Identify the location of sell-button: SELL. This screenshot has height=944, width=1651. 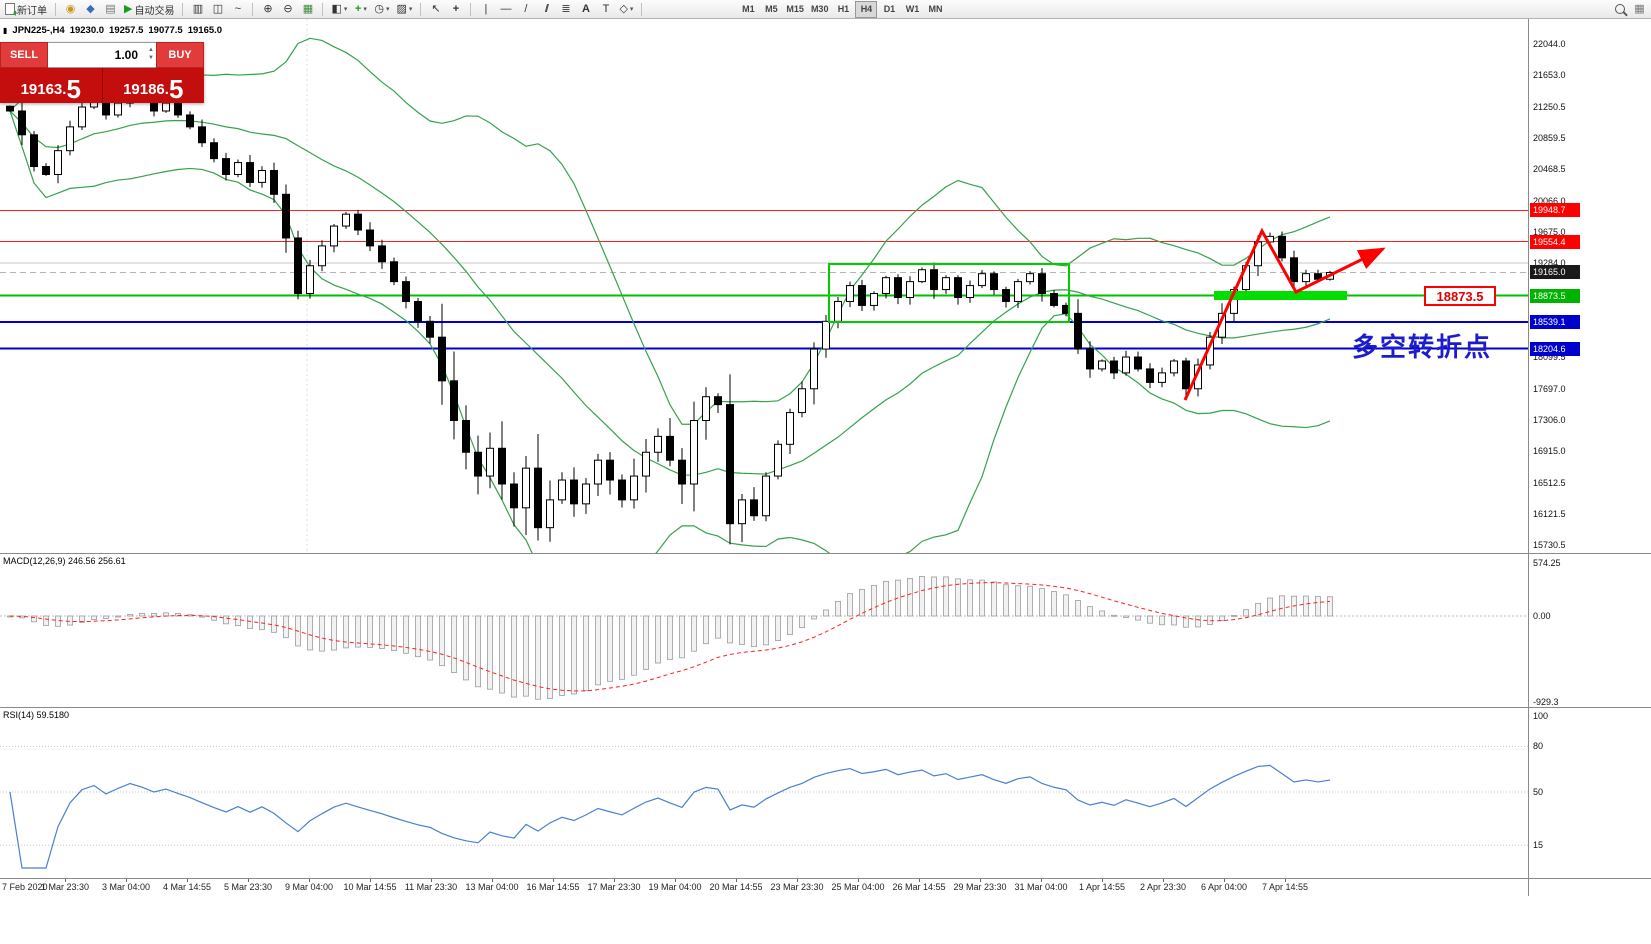
(24, 55).